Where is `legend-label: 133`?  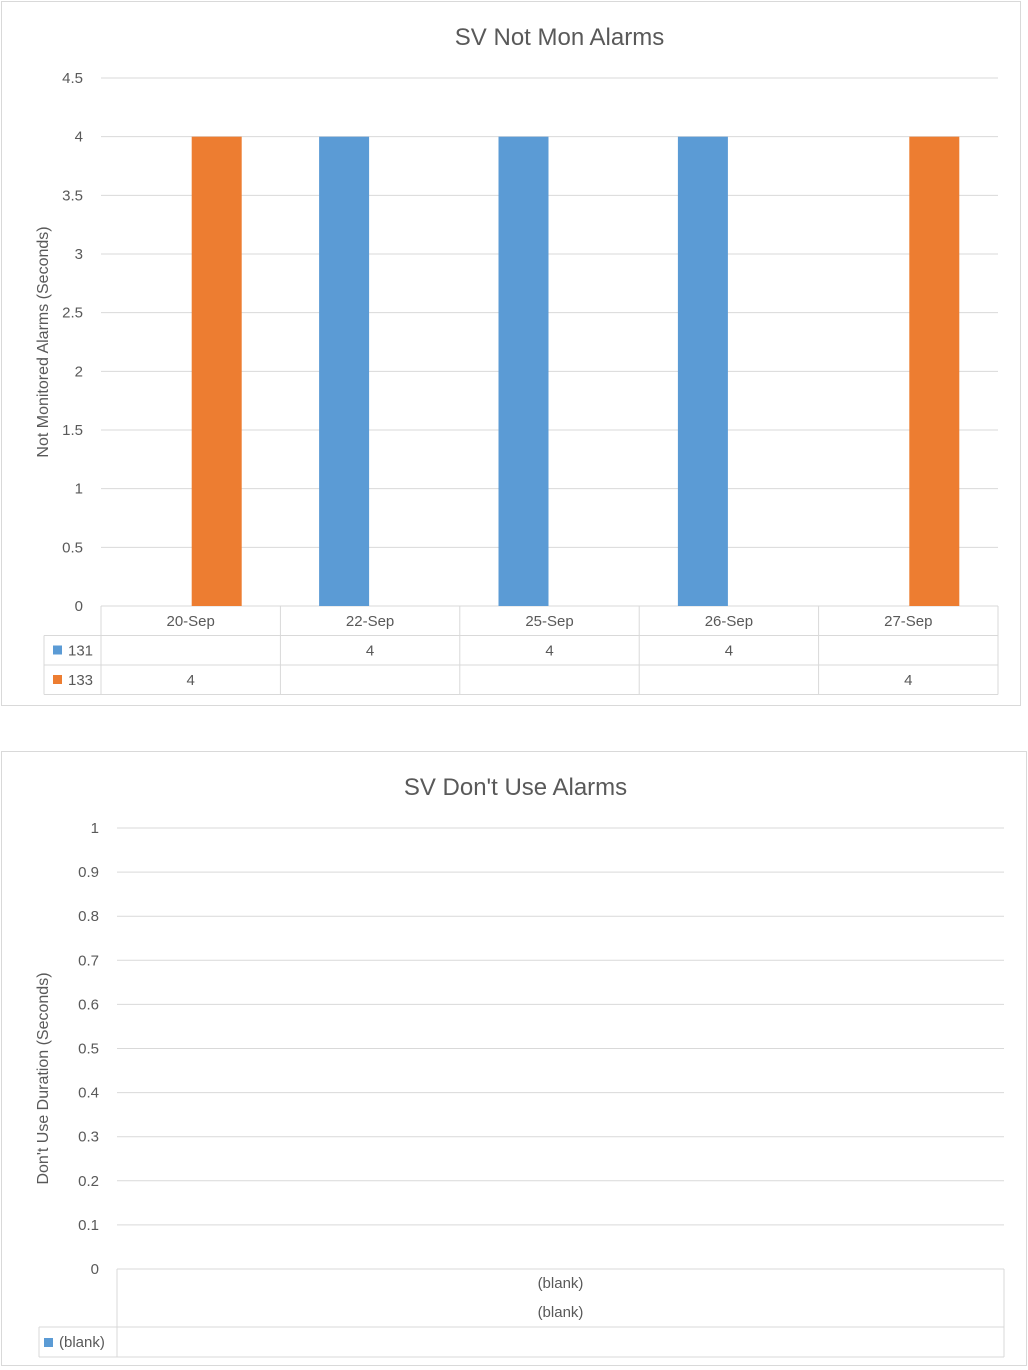 legend-label: 133 is located at coordinates (80, 680).